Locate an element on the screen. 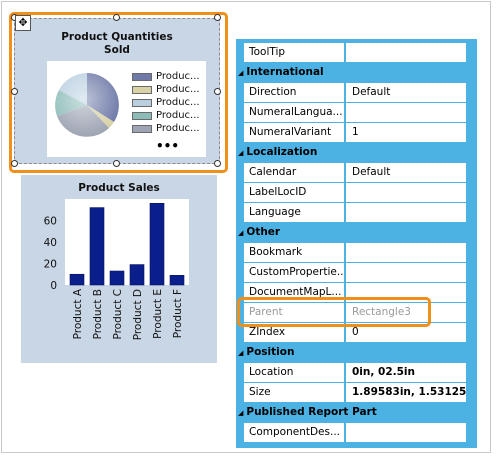  property-row: Location 0in, 02.5in is located at coordinates (356, 372).